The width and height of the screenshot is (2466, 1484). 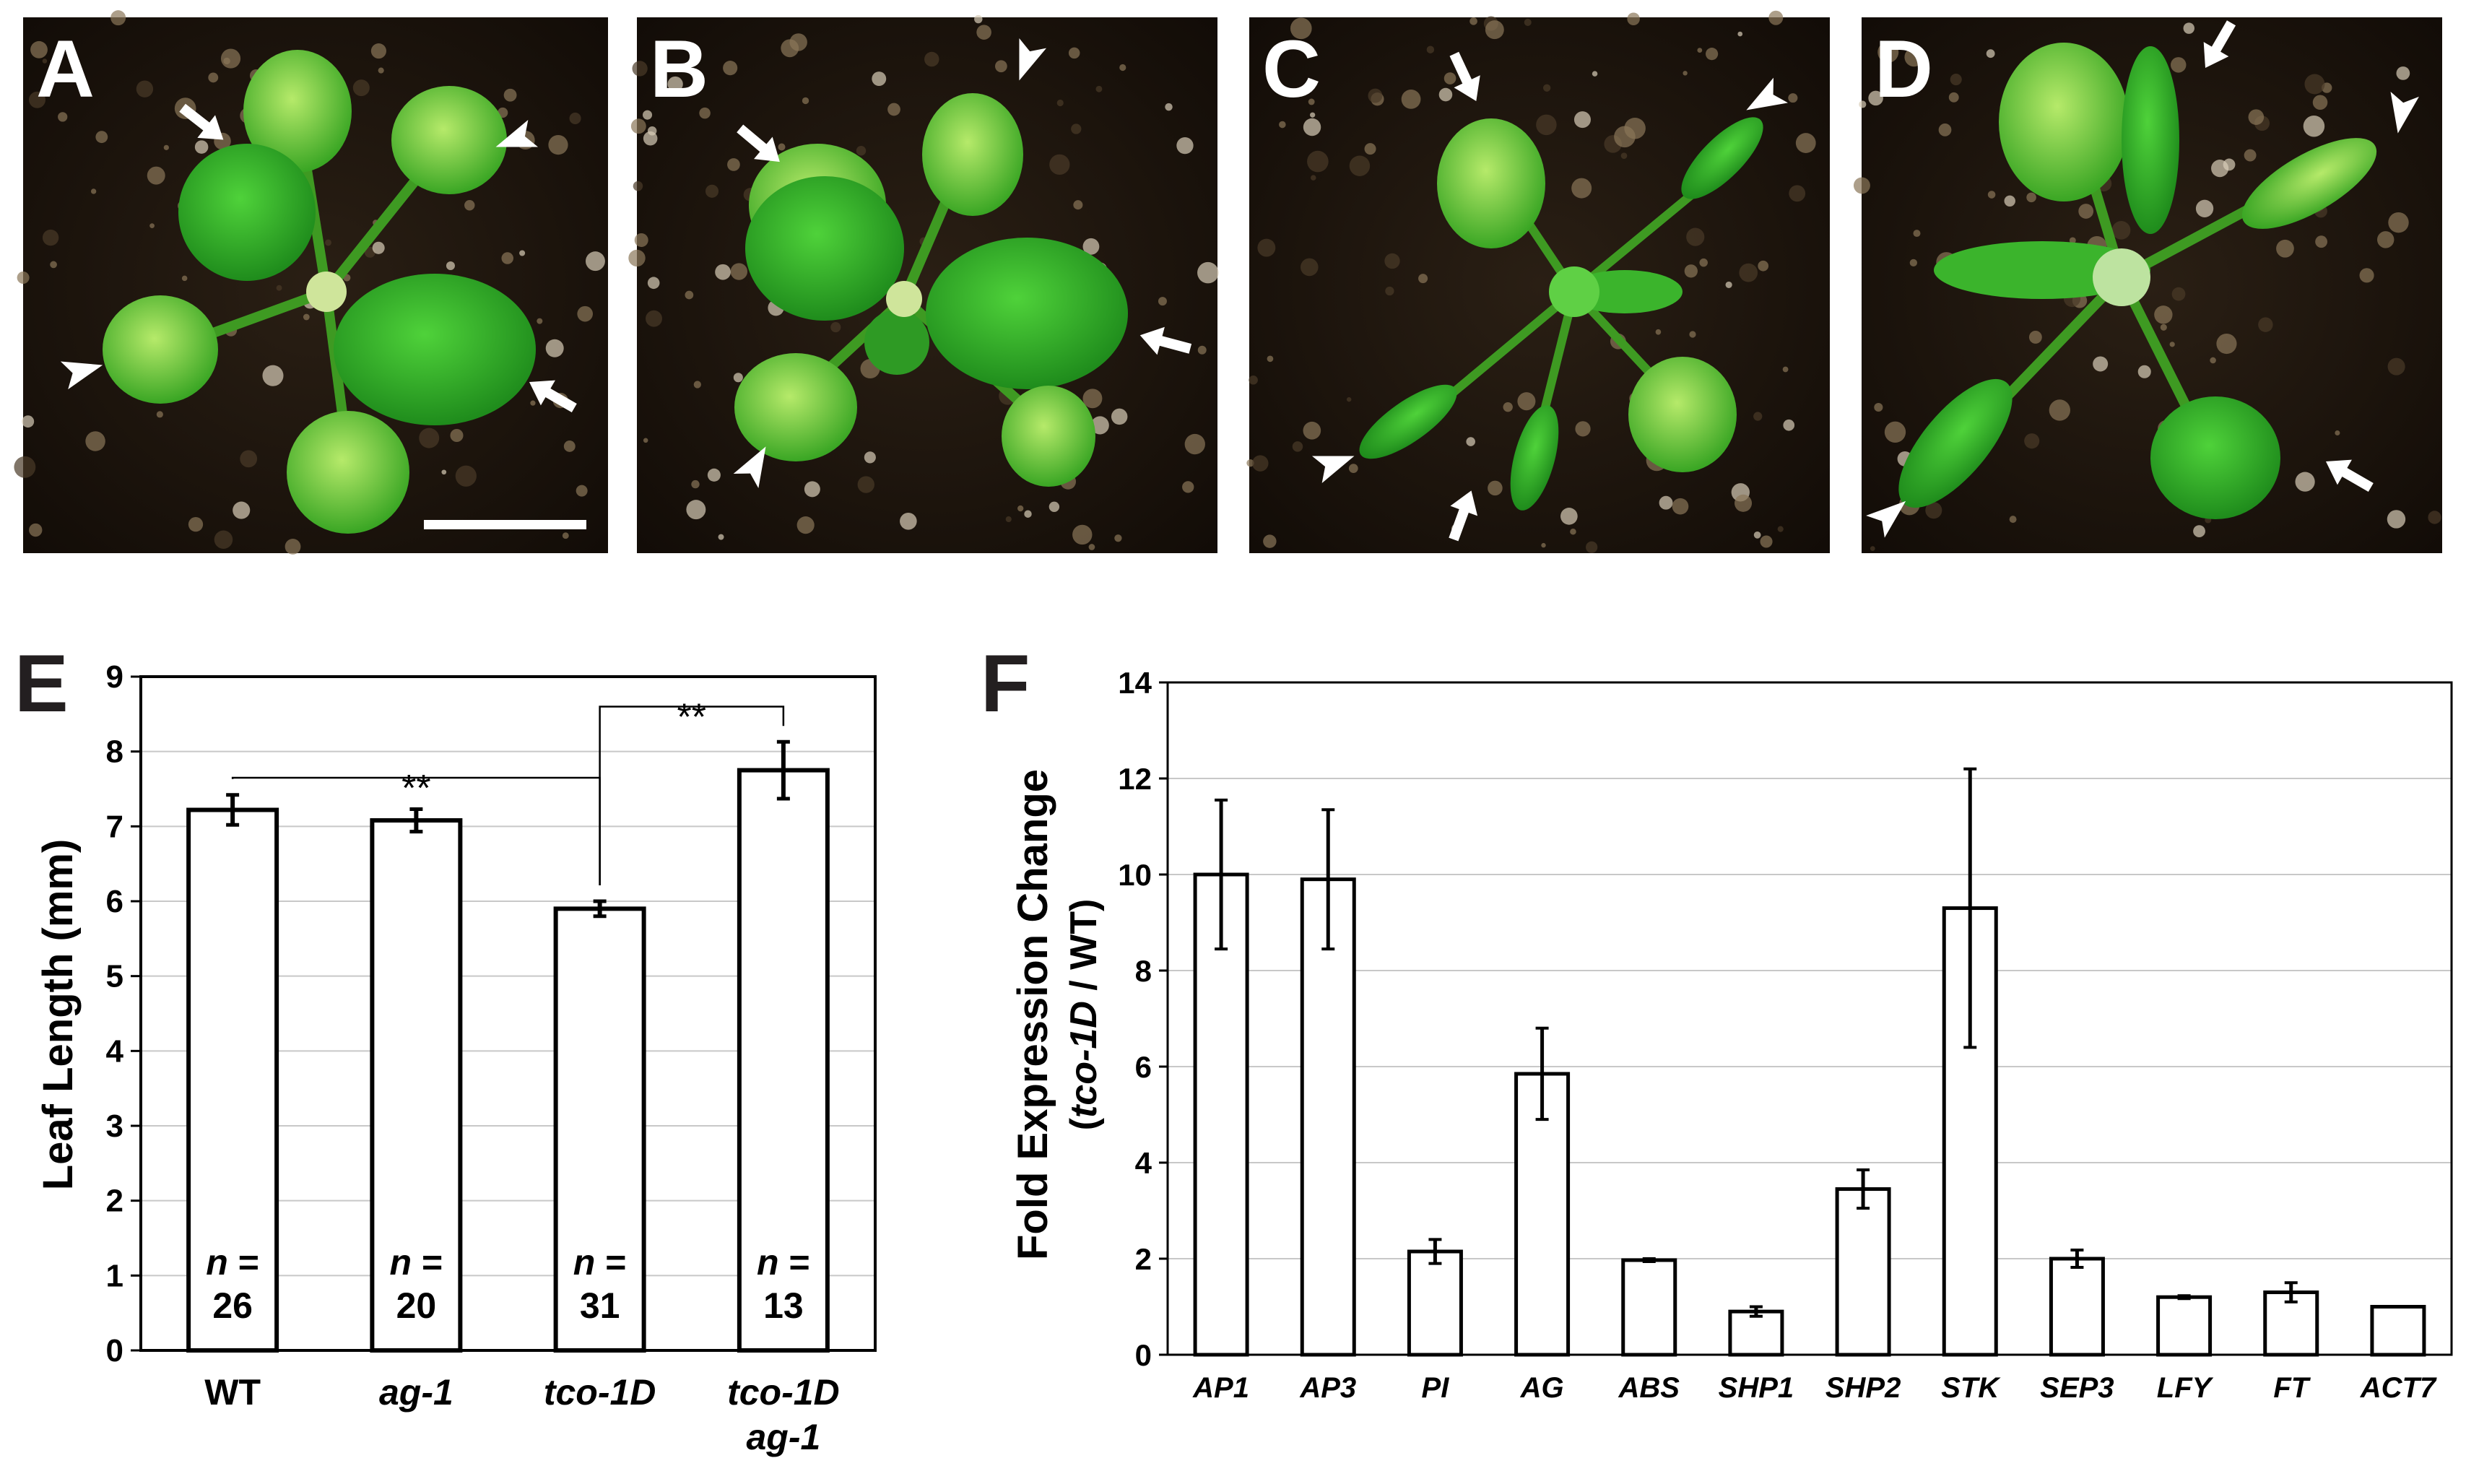 What do you see at coordinates (508, 1284) in the screenshot?
I see `e-sample-sizes: n =26n =20n =31n =13` at bounding box center [508, 1284].